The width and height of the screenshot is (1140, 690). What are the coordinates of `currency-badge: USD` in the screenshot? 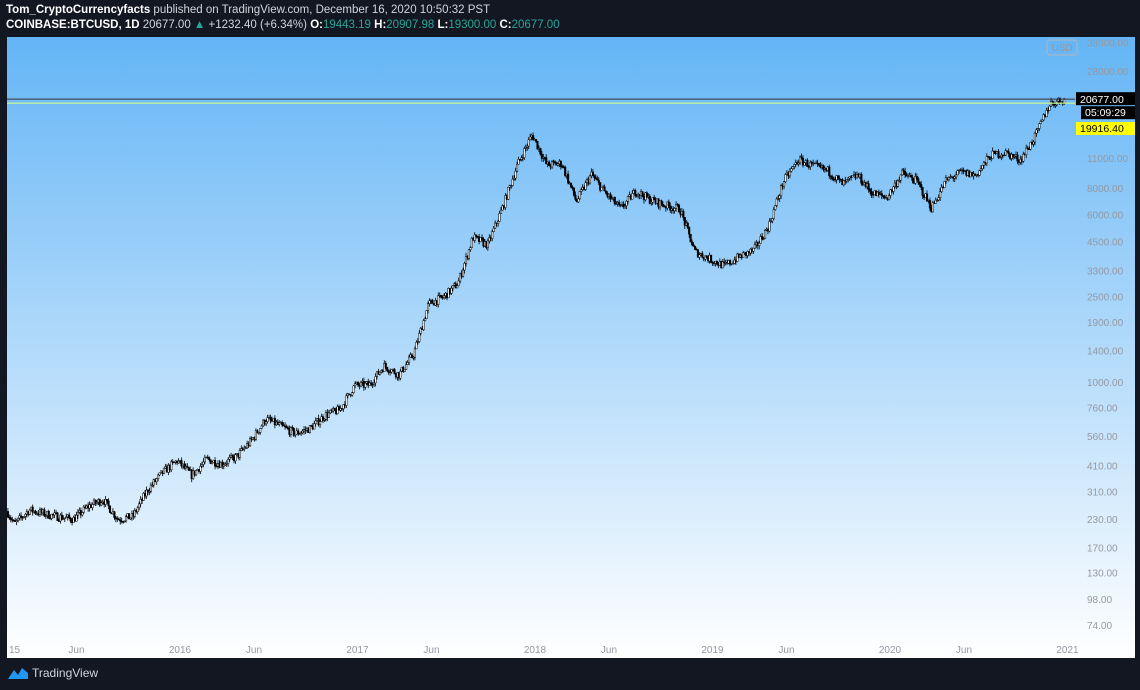 It's located at (1062, 47).